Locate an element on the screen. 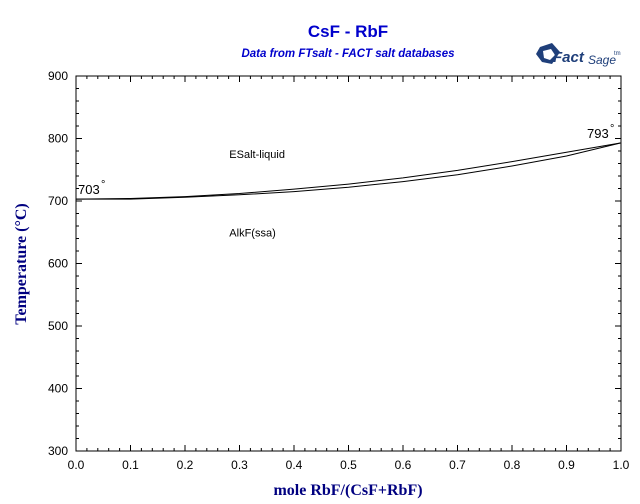 The width and height of the screenshot is (640, 504). y-tick-label: 900 is located at coordinates (58, 76).